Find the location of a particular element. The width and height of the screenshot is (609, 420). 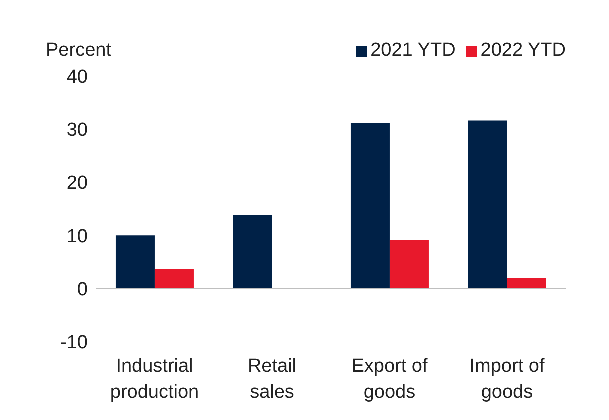

y-tick-label: 20 is located at coordinates (77, 183).